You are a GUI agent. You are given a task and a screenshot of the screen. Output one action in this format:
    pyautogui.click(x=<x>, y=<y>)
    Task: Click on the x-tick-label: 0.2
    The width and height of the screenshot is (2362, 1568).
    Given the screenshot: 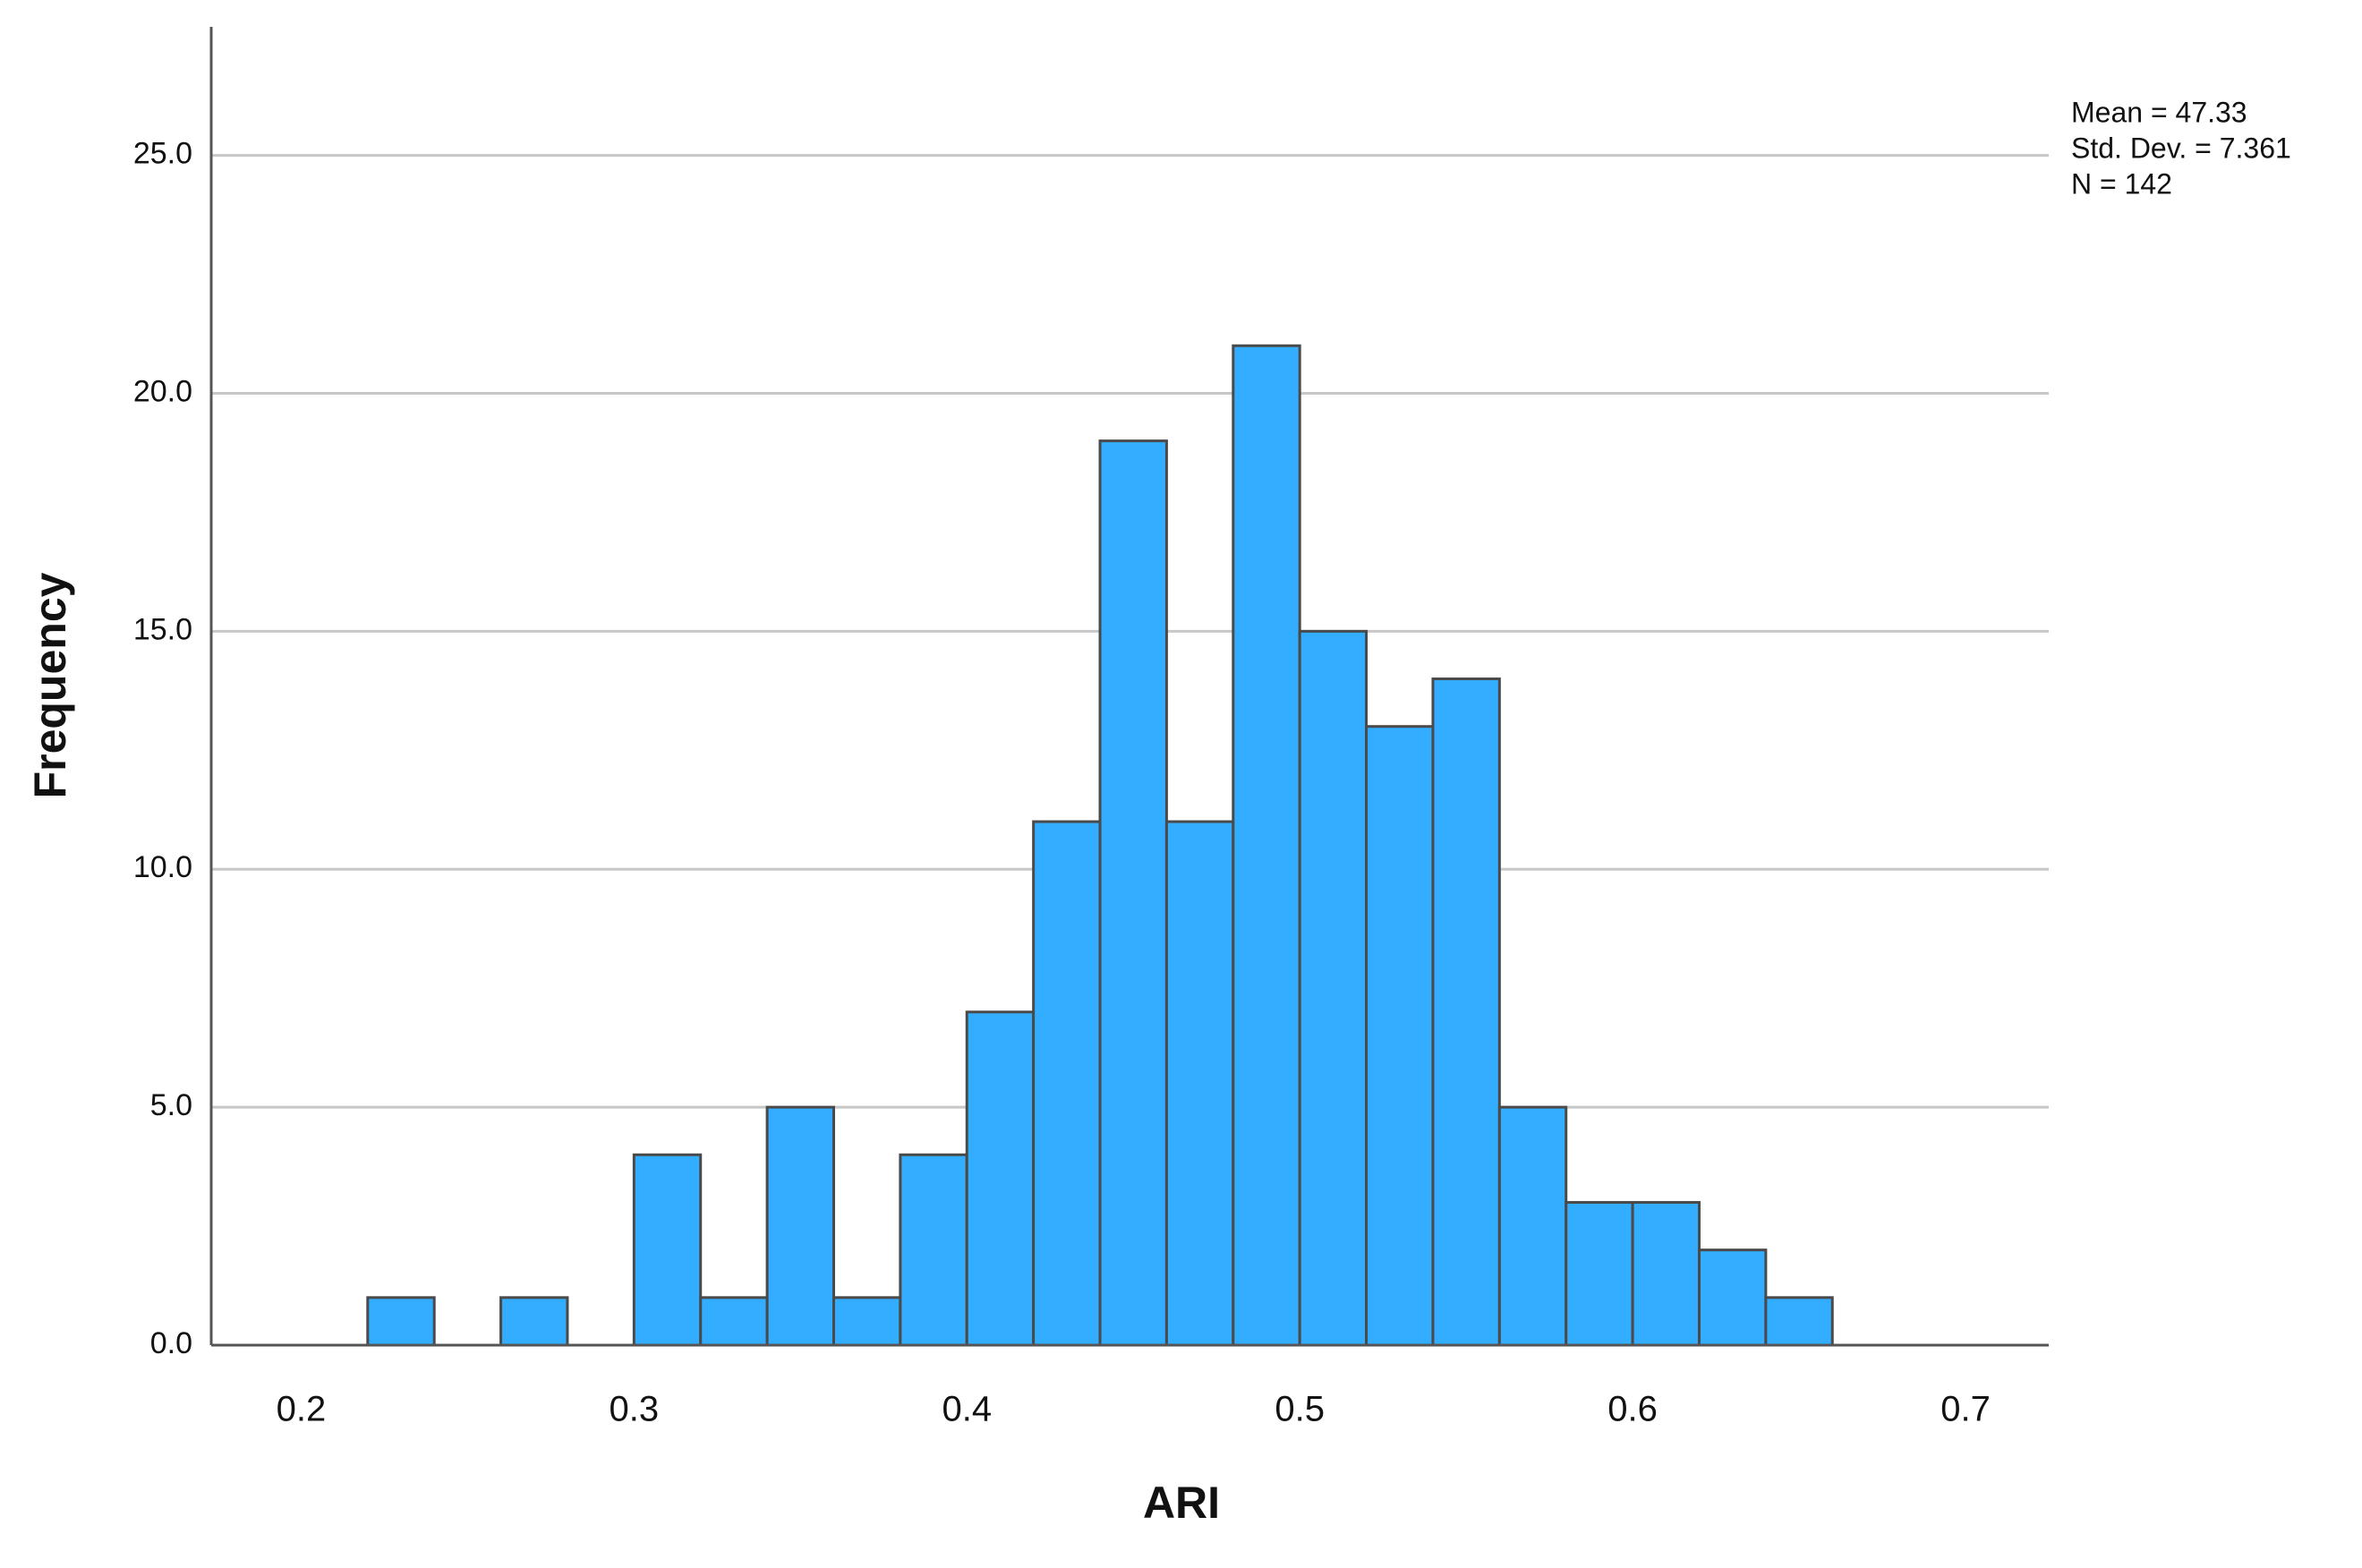 What is the action you would take?
    pyautogui.click(x=302, y=1409)
    